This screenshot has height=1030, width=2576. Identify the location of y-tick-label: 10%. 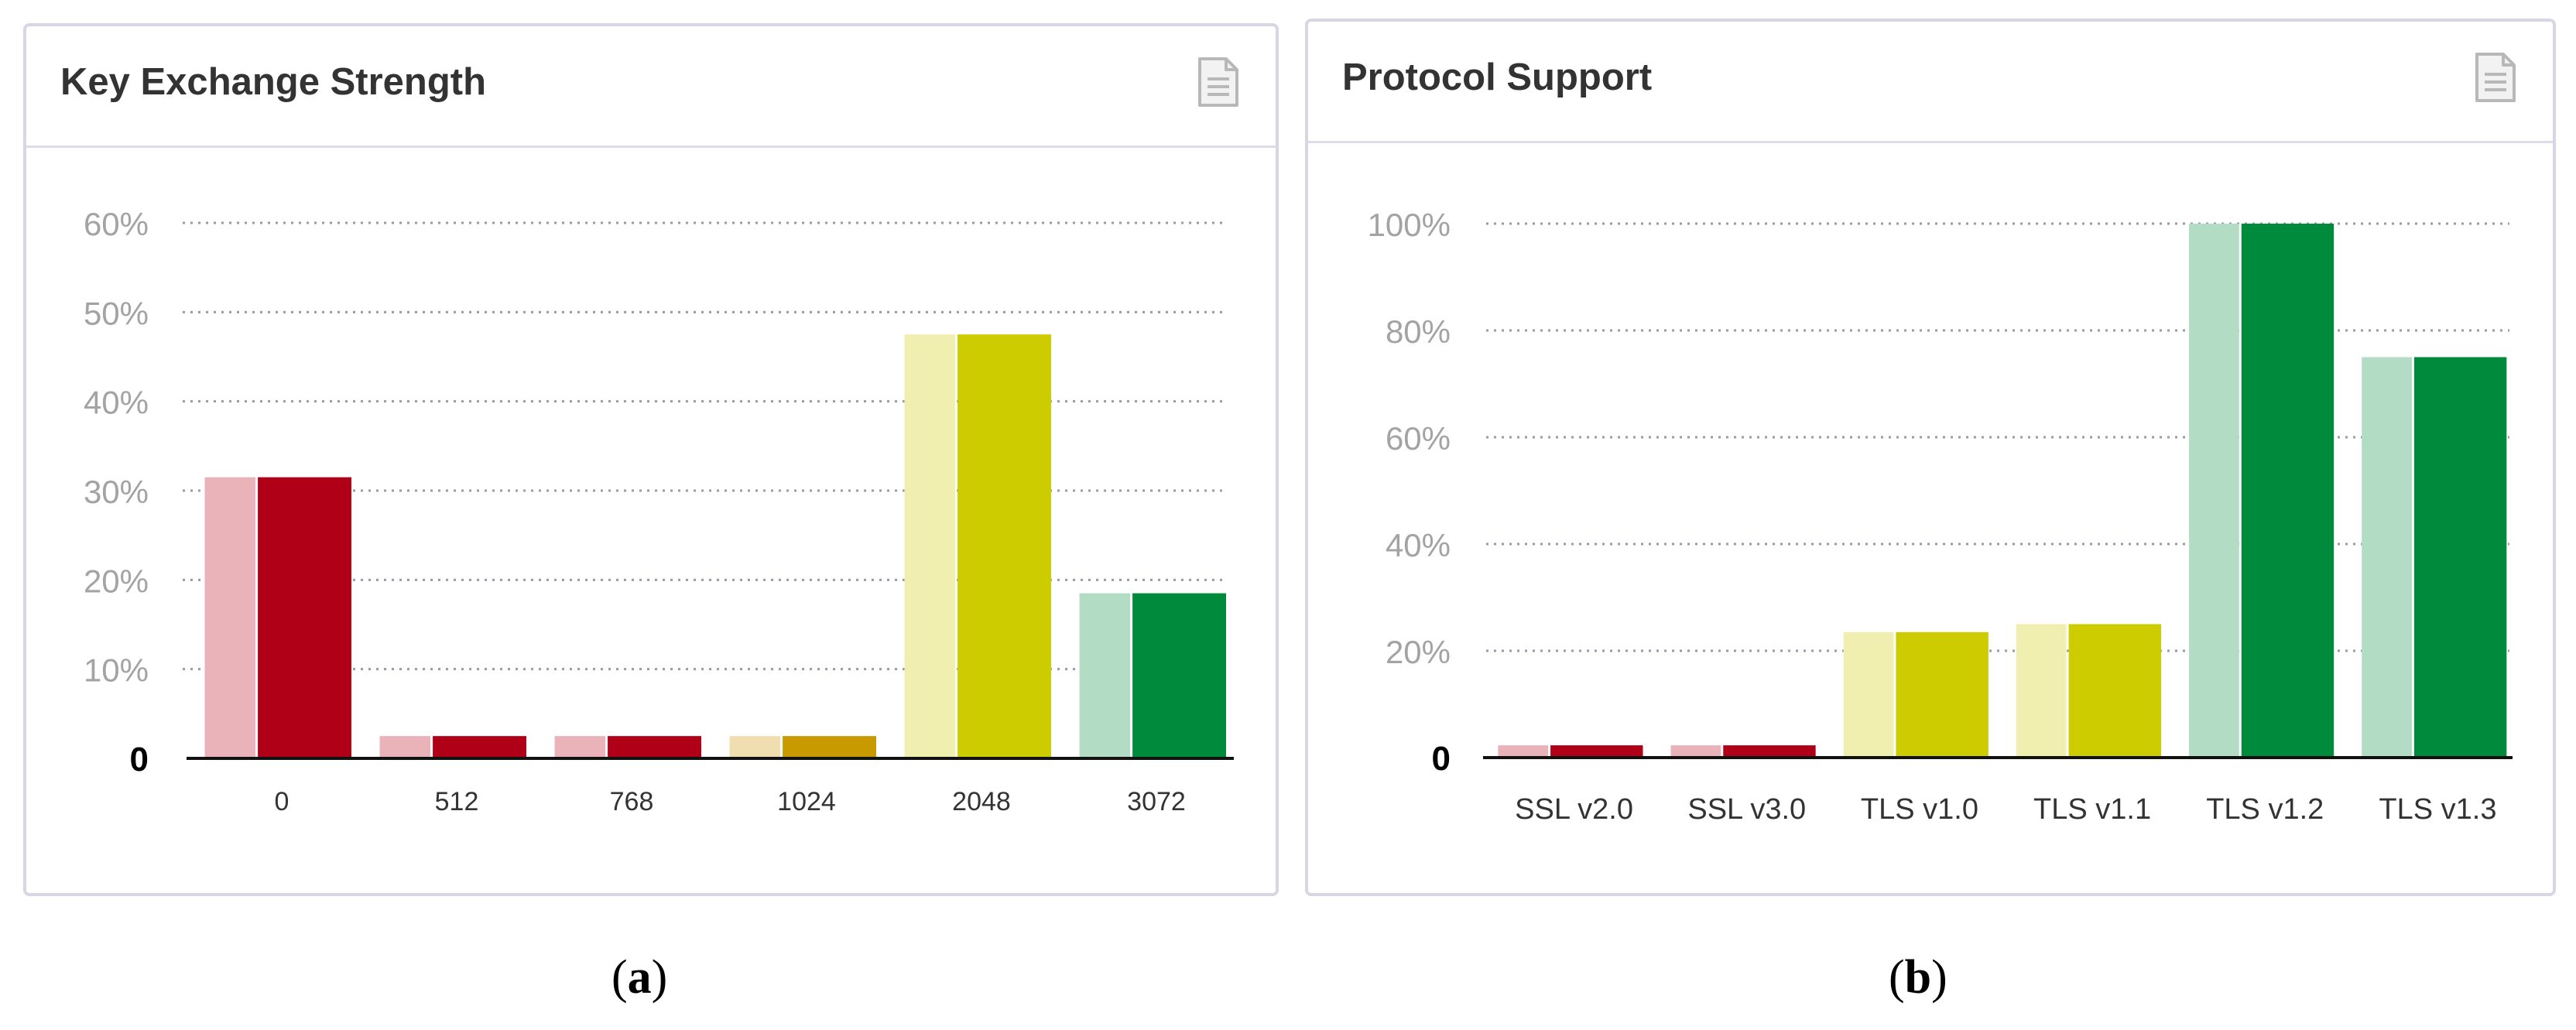
(116, 670).